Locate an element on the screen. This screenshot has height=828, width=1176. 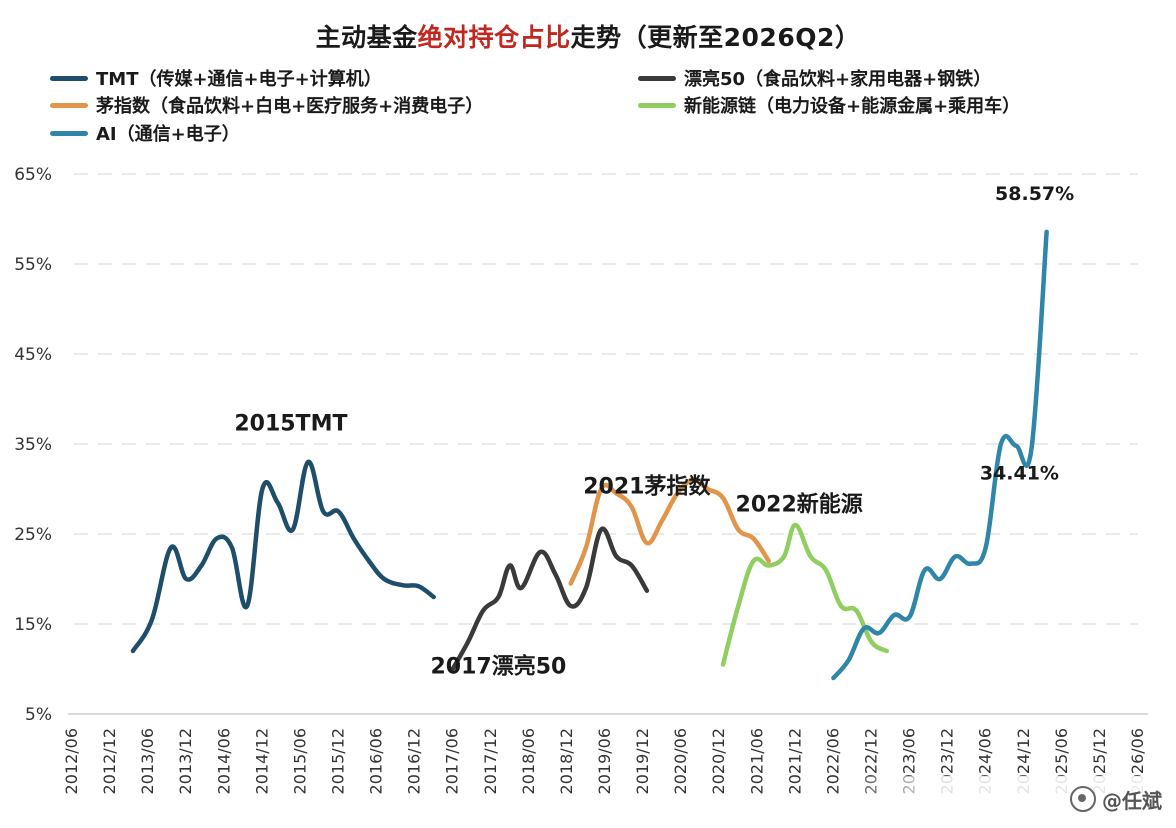
y-tick-label: 5% is located at coordinates (38, 715).